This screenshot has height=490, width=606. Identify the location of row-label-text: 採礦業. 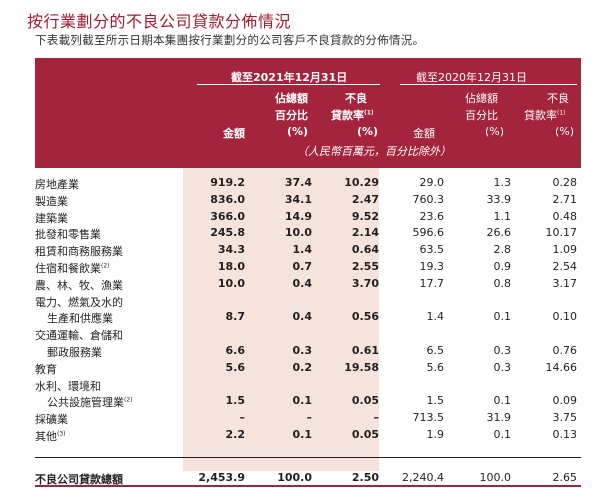
(51, 420).